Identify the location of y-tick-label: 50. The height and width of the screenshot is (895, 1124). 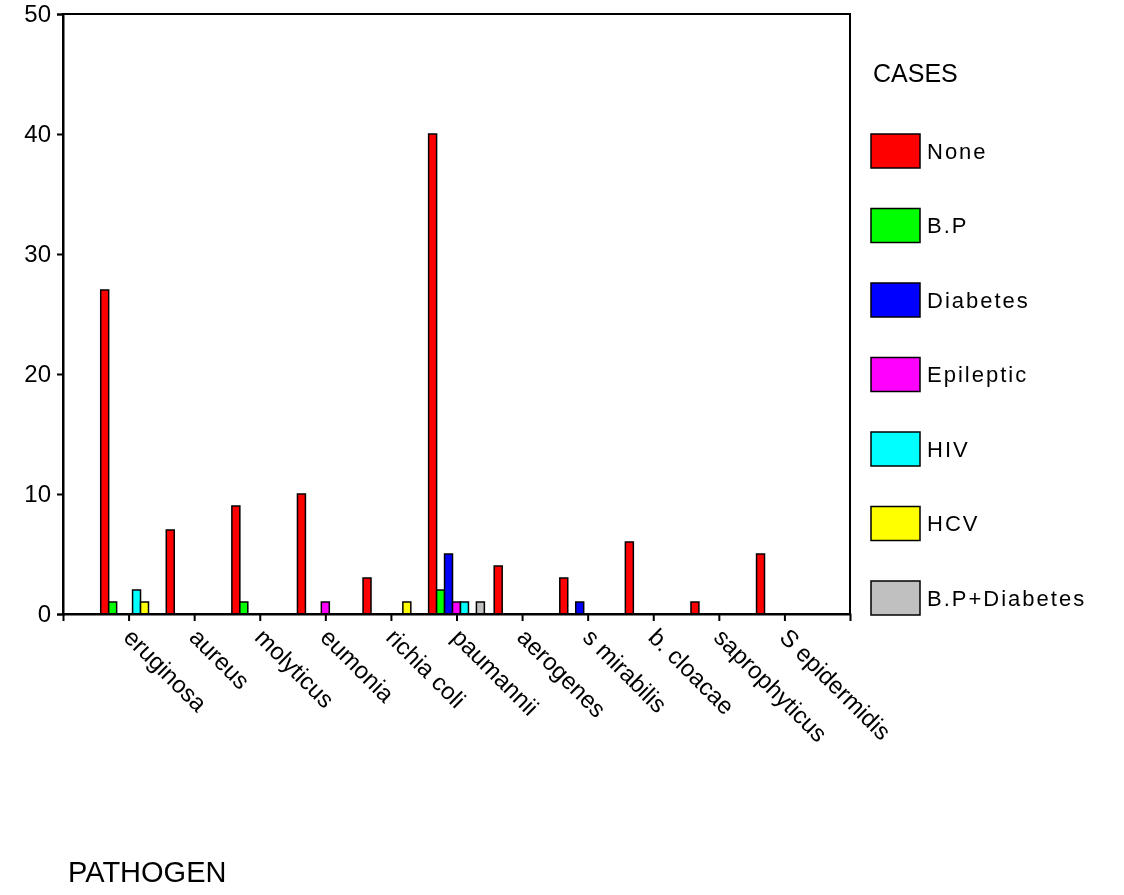
(37, 14).